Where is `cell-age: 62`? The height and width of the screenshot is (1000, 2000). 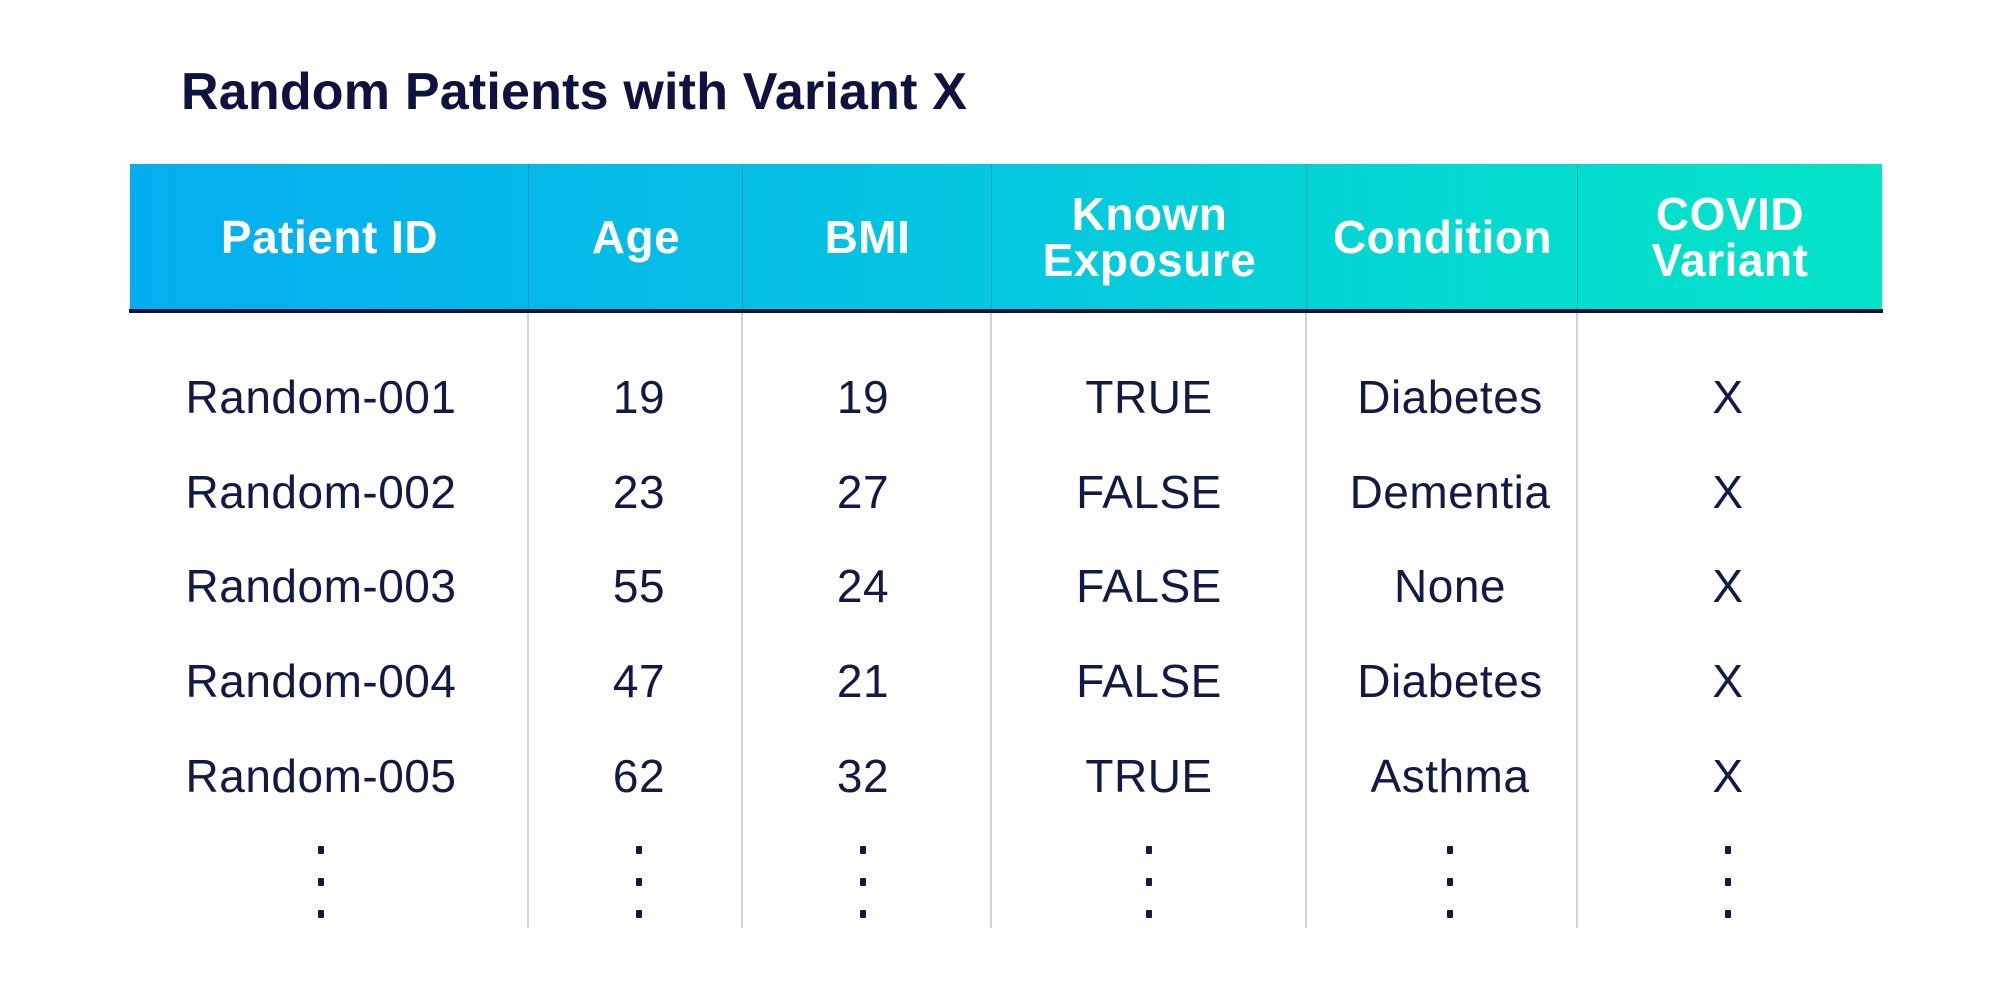 cell-age: 62 is located at coordinates (639, 776).